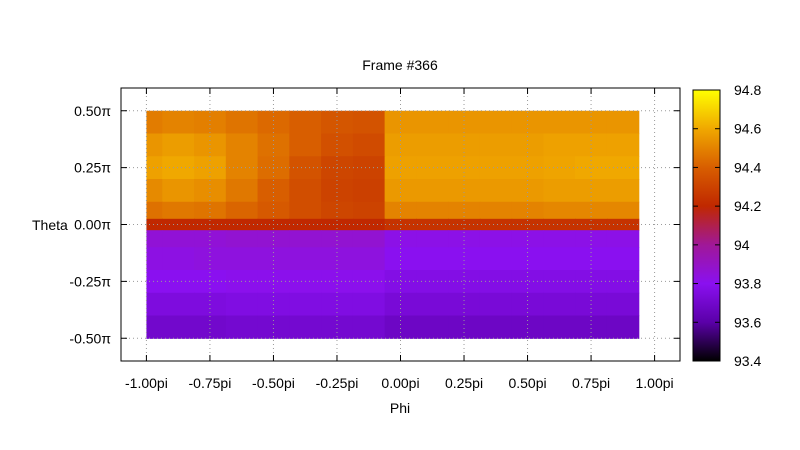 The height and width of the screenshot is (450, 800). Describe the element at coordinates (90, 281) in the screenshot. I see `y-tick-label: -0.25π` at that location.